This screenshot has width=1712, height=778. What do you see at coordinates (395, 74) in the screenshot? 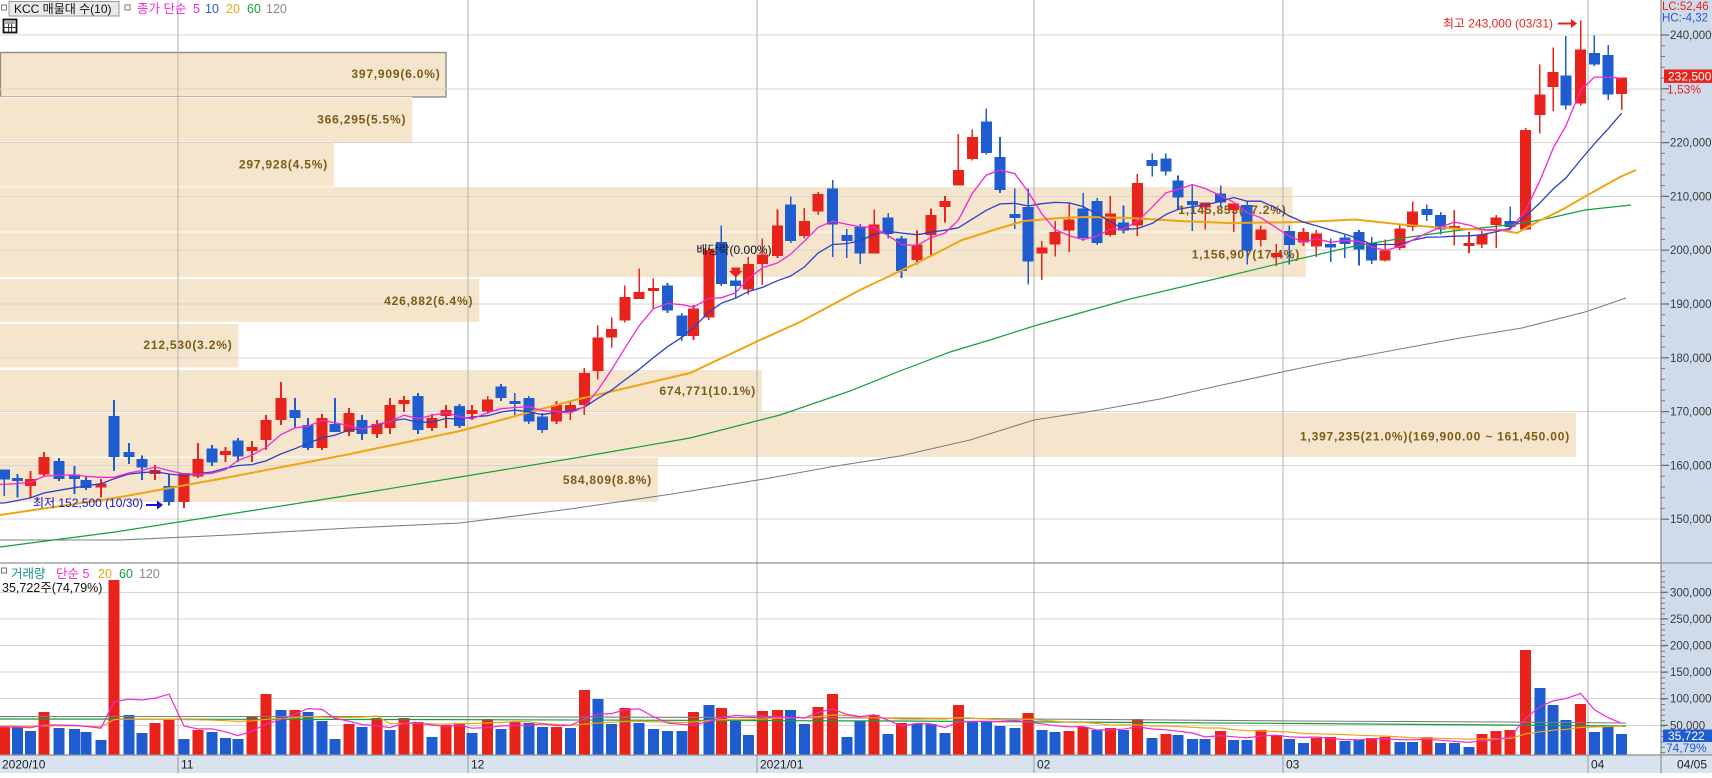
I see `svg-text: 397,909(6.0%)` at bounding box center [395, 74].